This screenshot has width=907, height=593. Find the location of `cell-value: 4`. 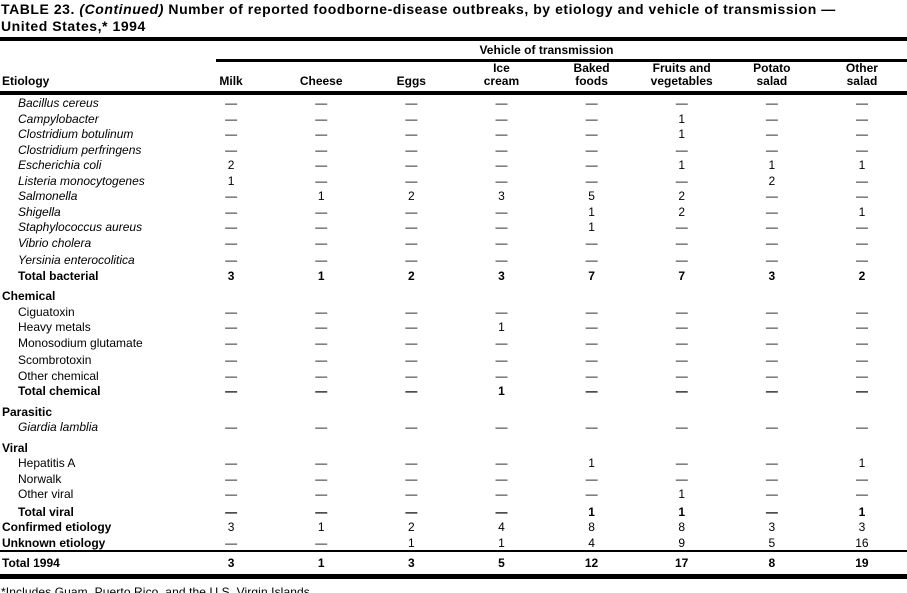

cell-value: 4 is located at coordinates (591, 542).